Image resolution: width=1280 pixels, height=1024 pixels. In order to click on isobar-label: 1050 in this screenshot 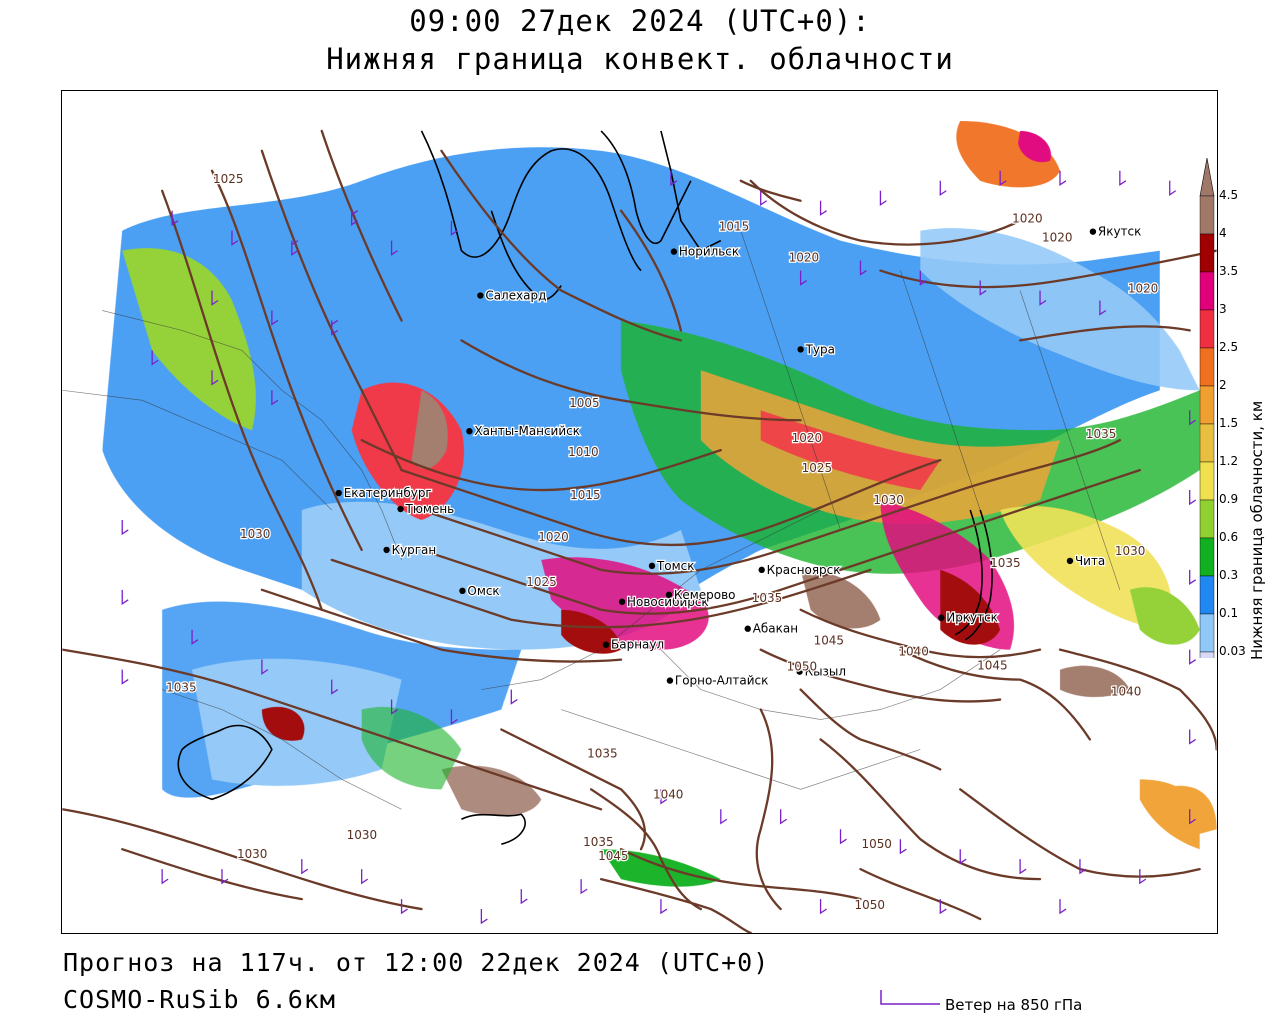, I will do `click(869, 905)`.